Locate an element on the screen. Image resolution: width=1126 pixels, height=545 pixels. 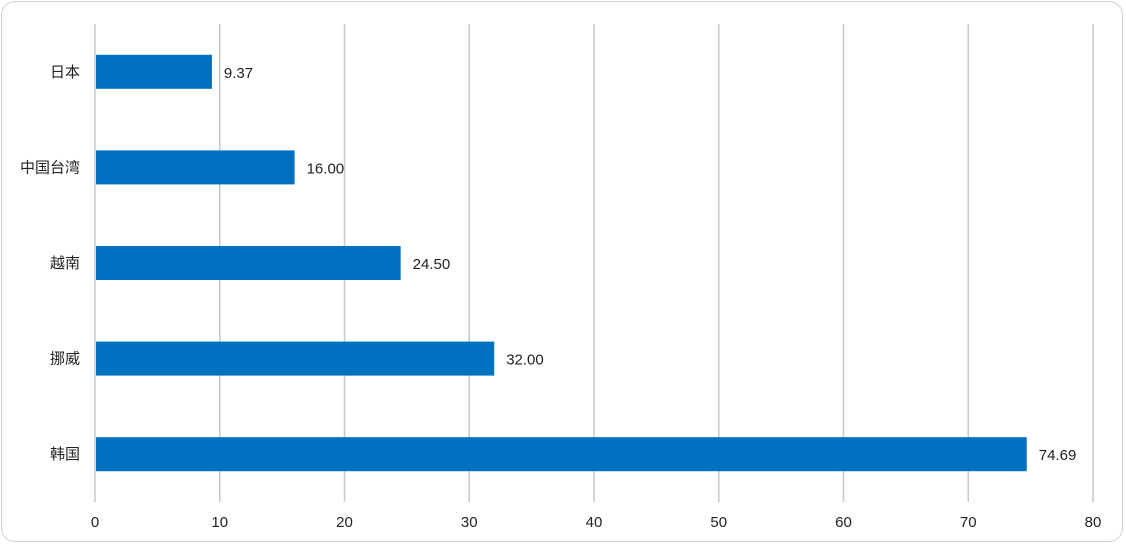
value-label-2: 24.50 is located at coordinates (432, 264).